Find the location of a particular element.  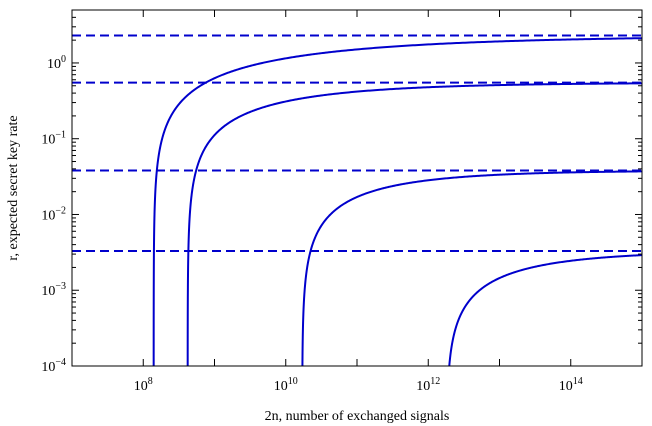

x-axis-label: 2n, number of exchanged signals is located at coordinates (357, 416).